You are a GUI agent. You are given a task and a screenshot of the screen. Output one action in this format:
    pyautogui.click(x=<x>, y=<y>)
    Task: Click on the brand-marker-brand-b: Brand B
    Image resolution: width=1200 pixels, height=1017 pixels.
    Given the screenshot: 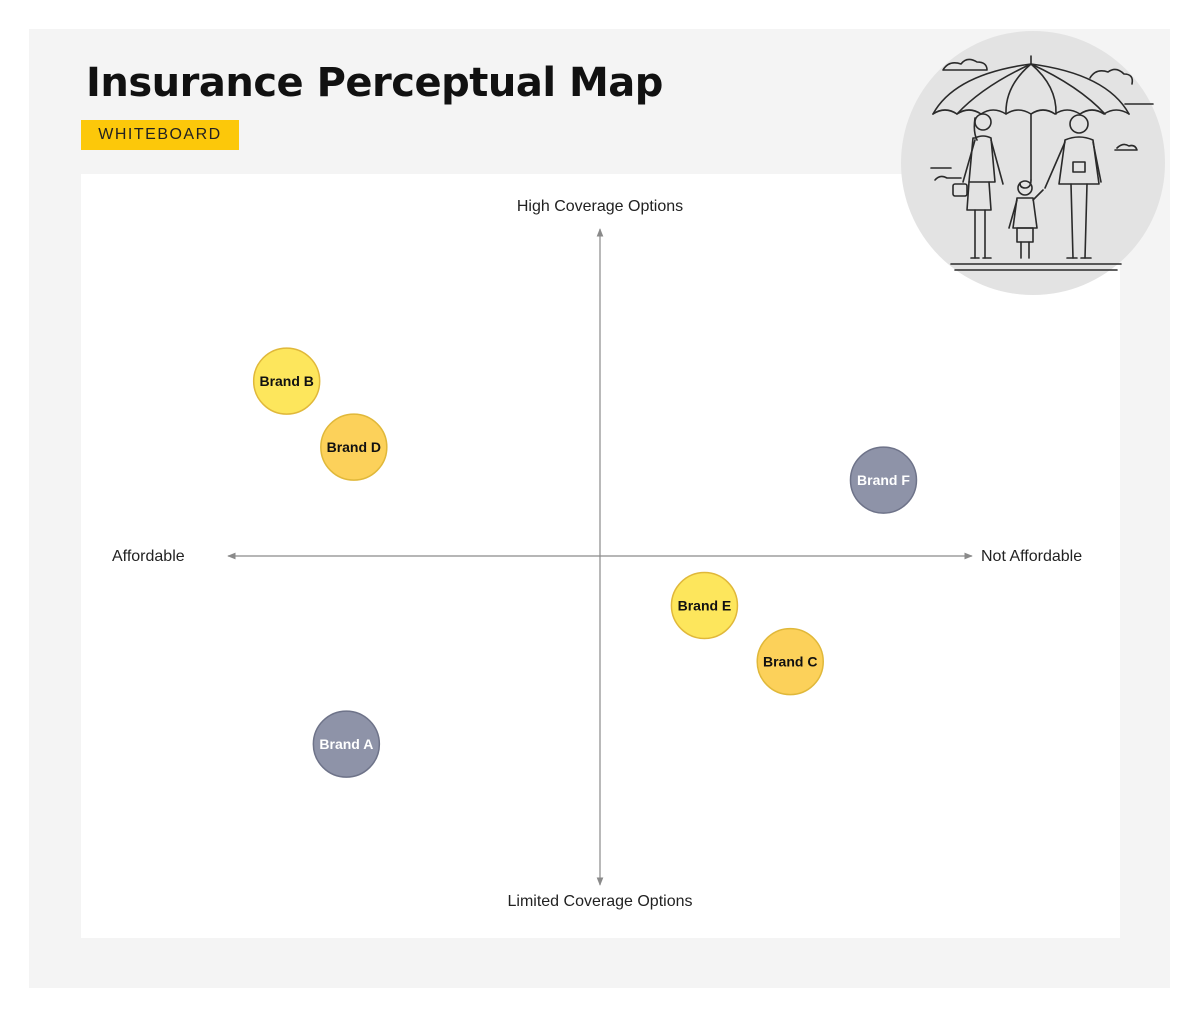 What is the action you would take?
    pyautogui.click(x=286, y=381)
    